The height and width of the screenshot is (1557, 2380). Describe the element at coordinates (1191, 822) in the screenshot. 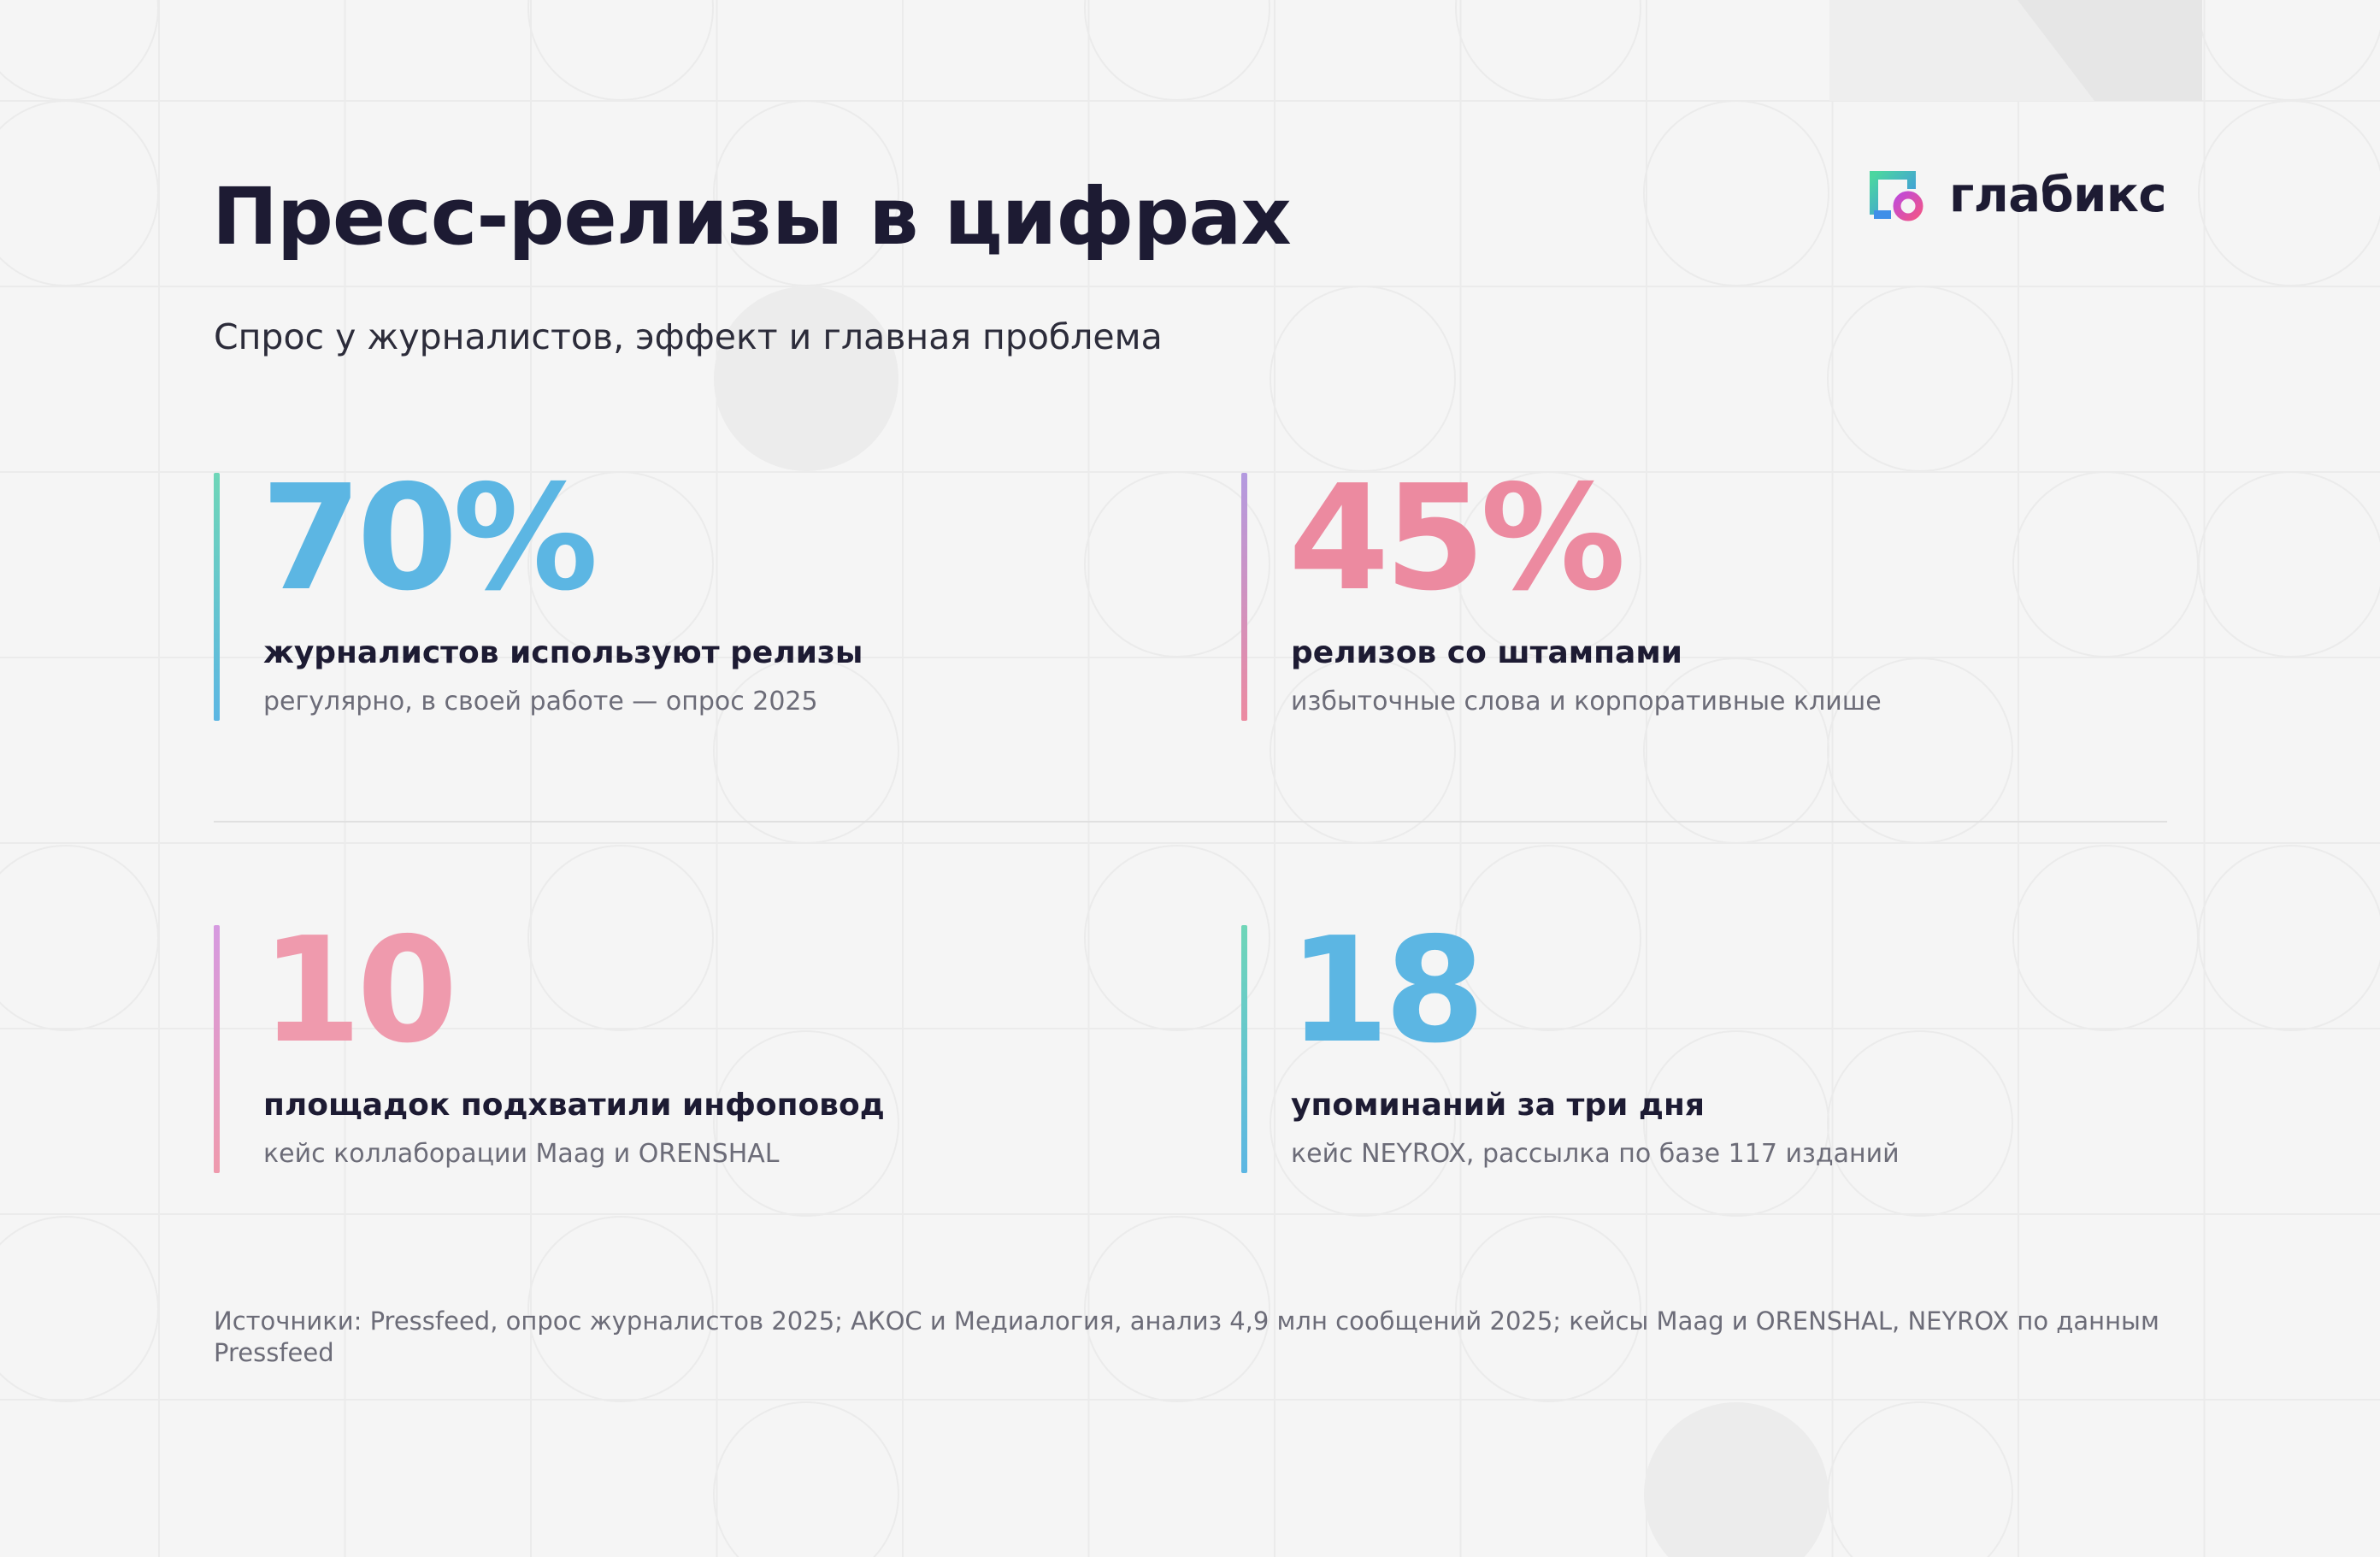

I see `section-divider` at that location.